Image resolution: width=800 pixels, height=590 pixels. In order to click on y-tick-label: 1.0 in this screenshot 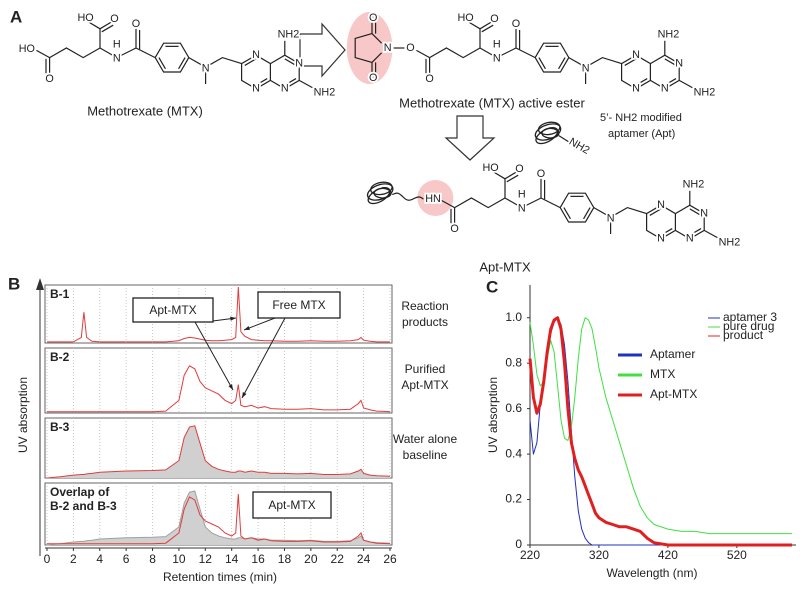, I will do `click(513, 317)`.